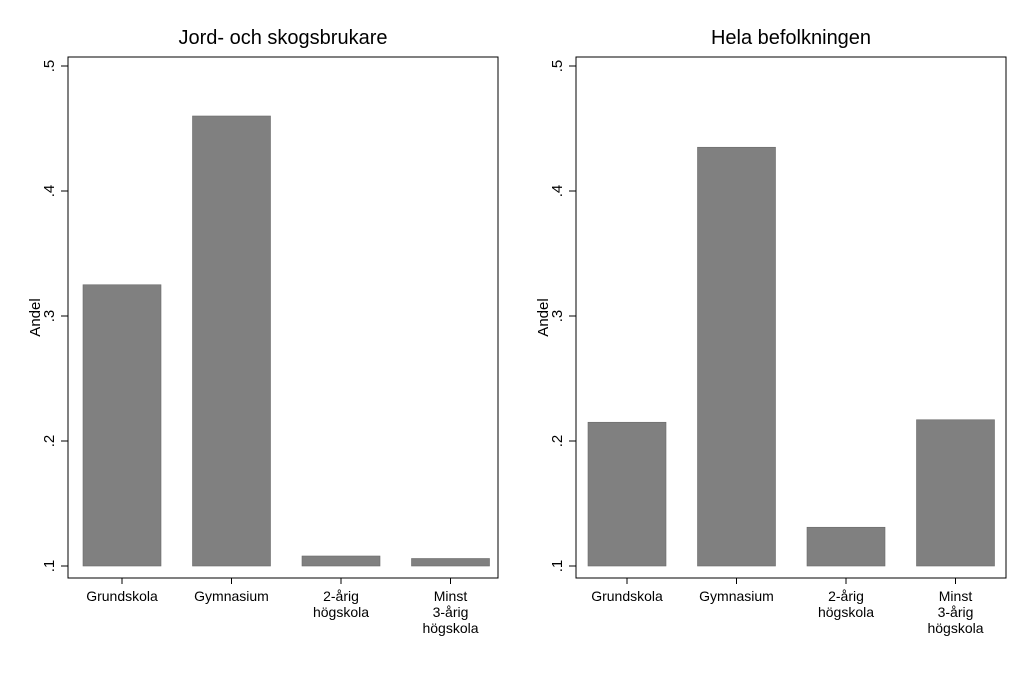  What do you see at coordinates (791, 38) in the screenshot?
I see `chart-title: Hela befolkningen` at bounding box center [791, 38].